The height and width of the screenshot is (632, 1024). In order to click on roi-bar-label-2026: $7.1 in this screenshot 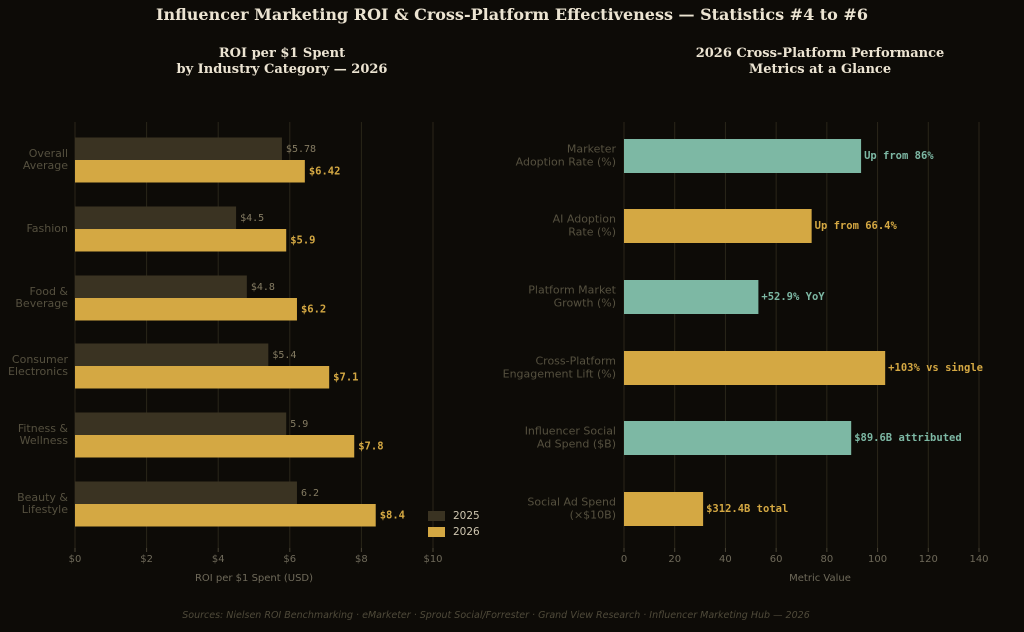, I will do `click(345, 377)`.